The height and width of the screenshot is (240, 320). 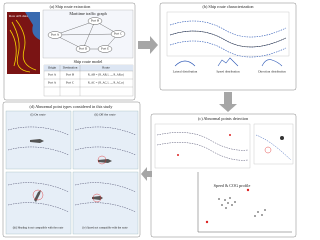 What do you see at coordinates (70, 83) in the screenshot?
I see `table-cell: Port C` at bounding box center [70, 83].